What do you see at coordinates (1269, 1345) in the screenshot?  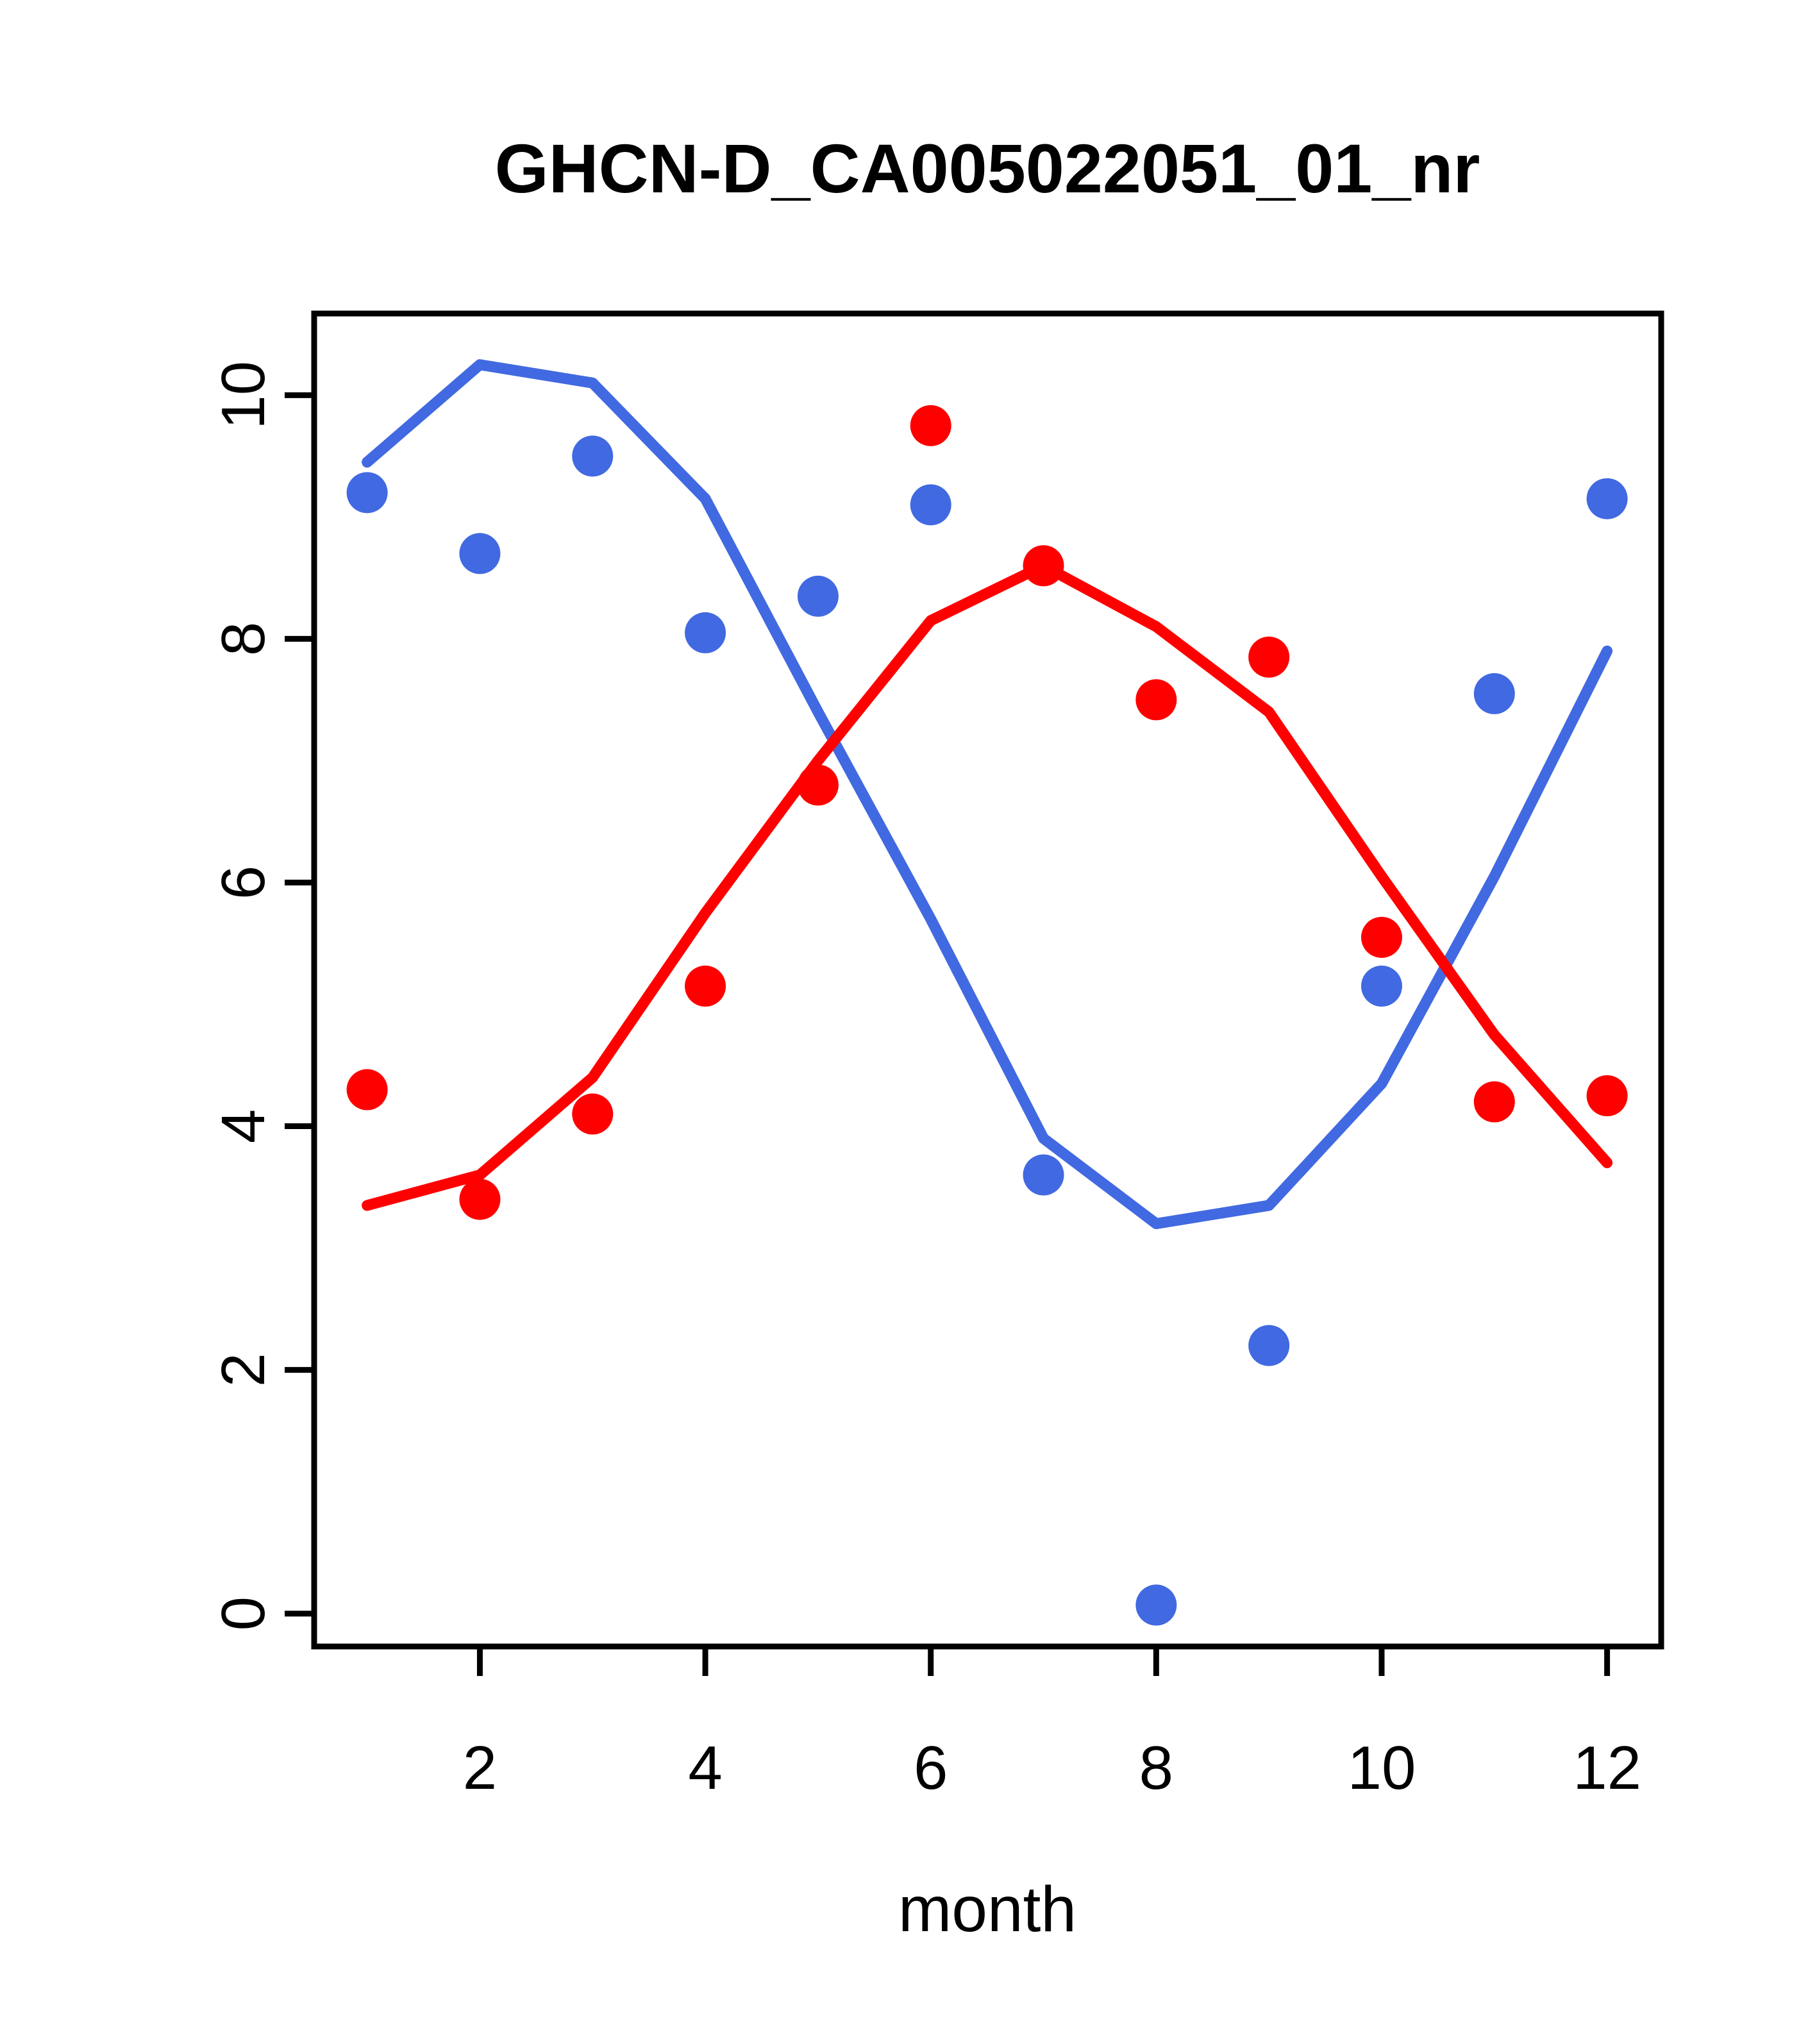 I see `blue-point-m9` at bounding box center [1269, 1345].